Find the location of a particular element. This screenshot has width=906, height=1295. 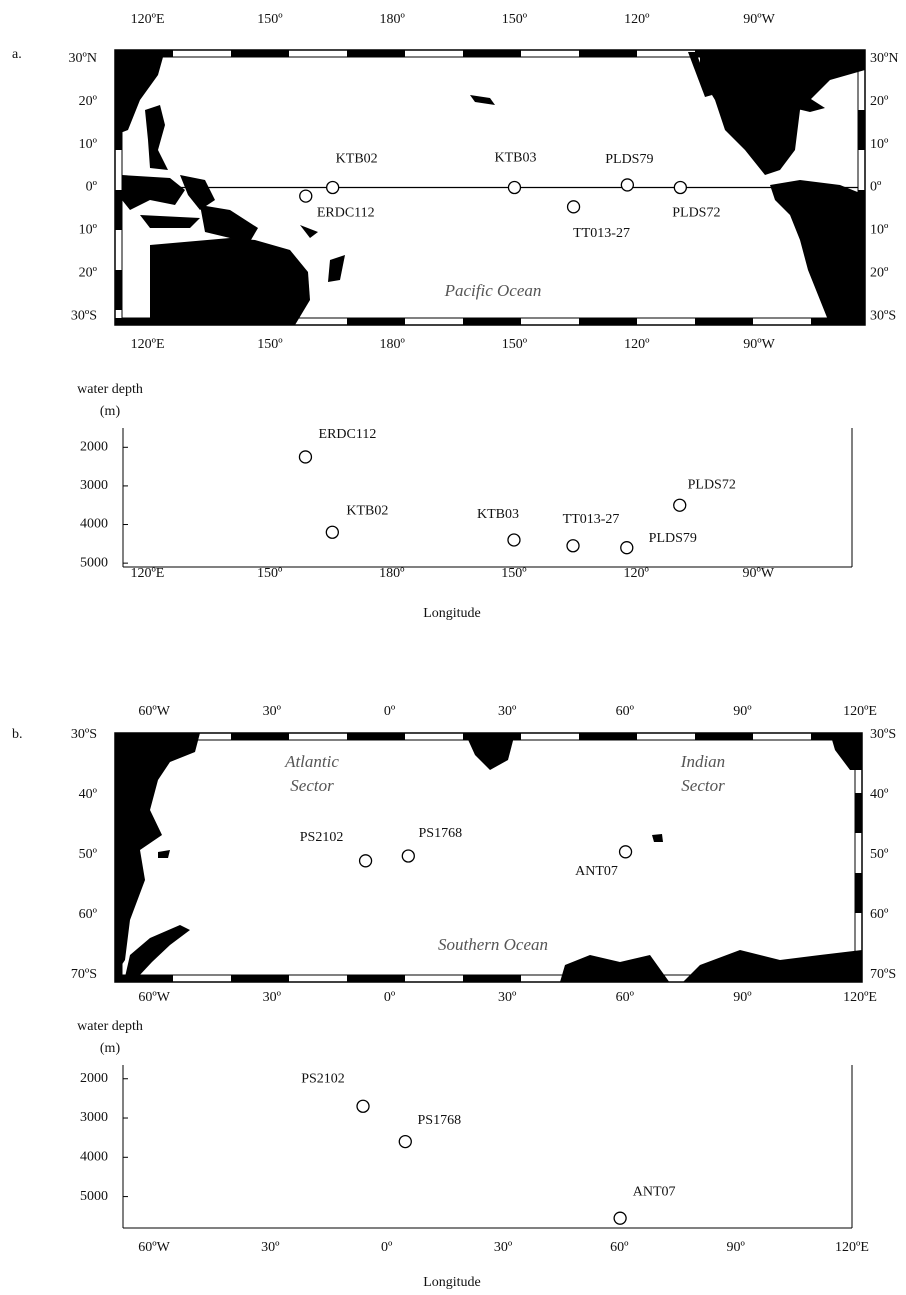

annotation: Pacific Ocean is located at coordinates (493, 290).